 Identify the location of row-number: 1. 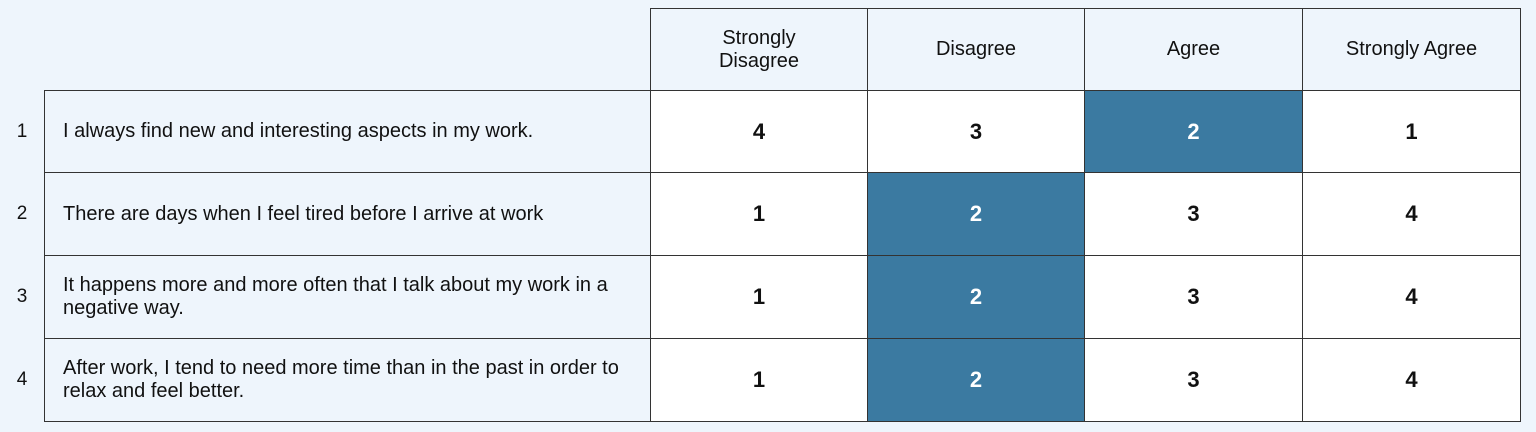
(22, 131).